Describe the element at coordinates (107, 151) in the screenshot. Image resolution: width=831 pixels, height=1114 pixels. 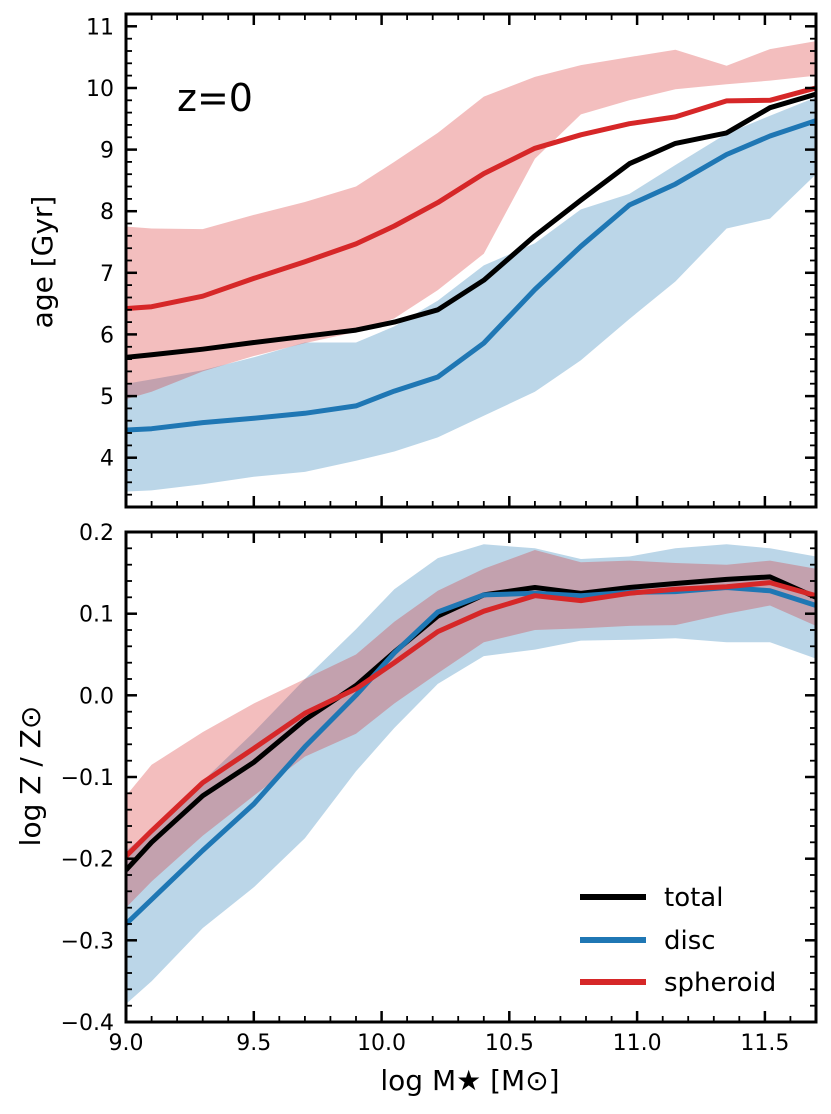
I see `y-tick-label: 9` at that location.